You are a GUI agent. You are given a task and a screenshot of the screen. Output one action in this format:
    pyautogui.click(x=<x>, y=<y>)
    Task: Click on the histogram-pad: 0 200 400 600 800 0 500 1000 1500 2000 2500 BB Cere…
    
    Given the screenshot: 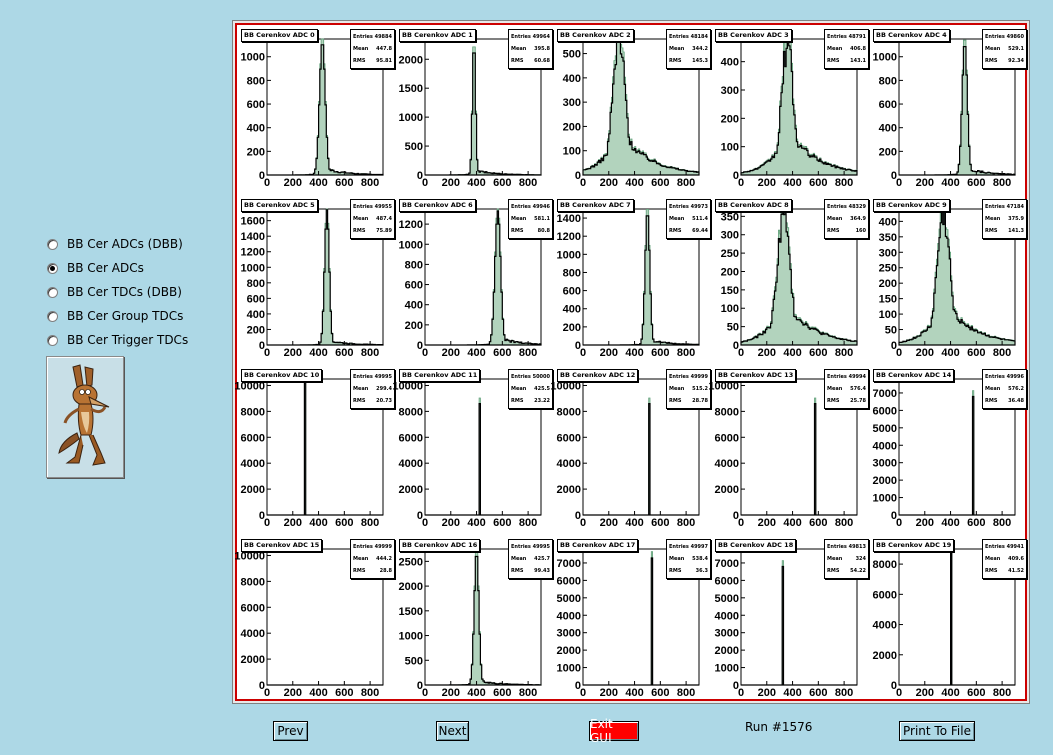 What is the action you would take?
    pyautogui.click(x=476, y=622)
    